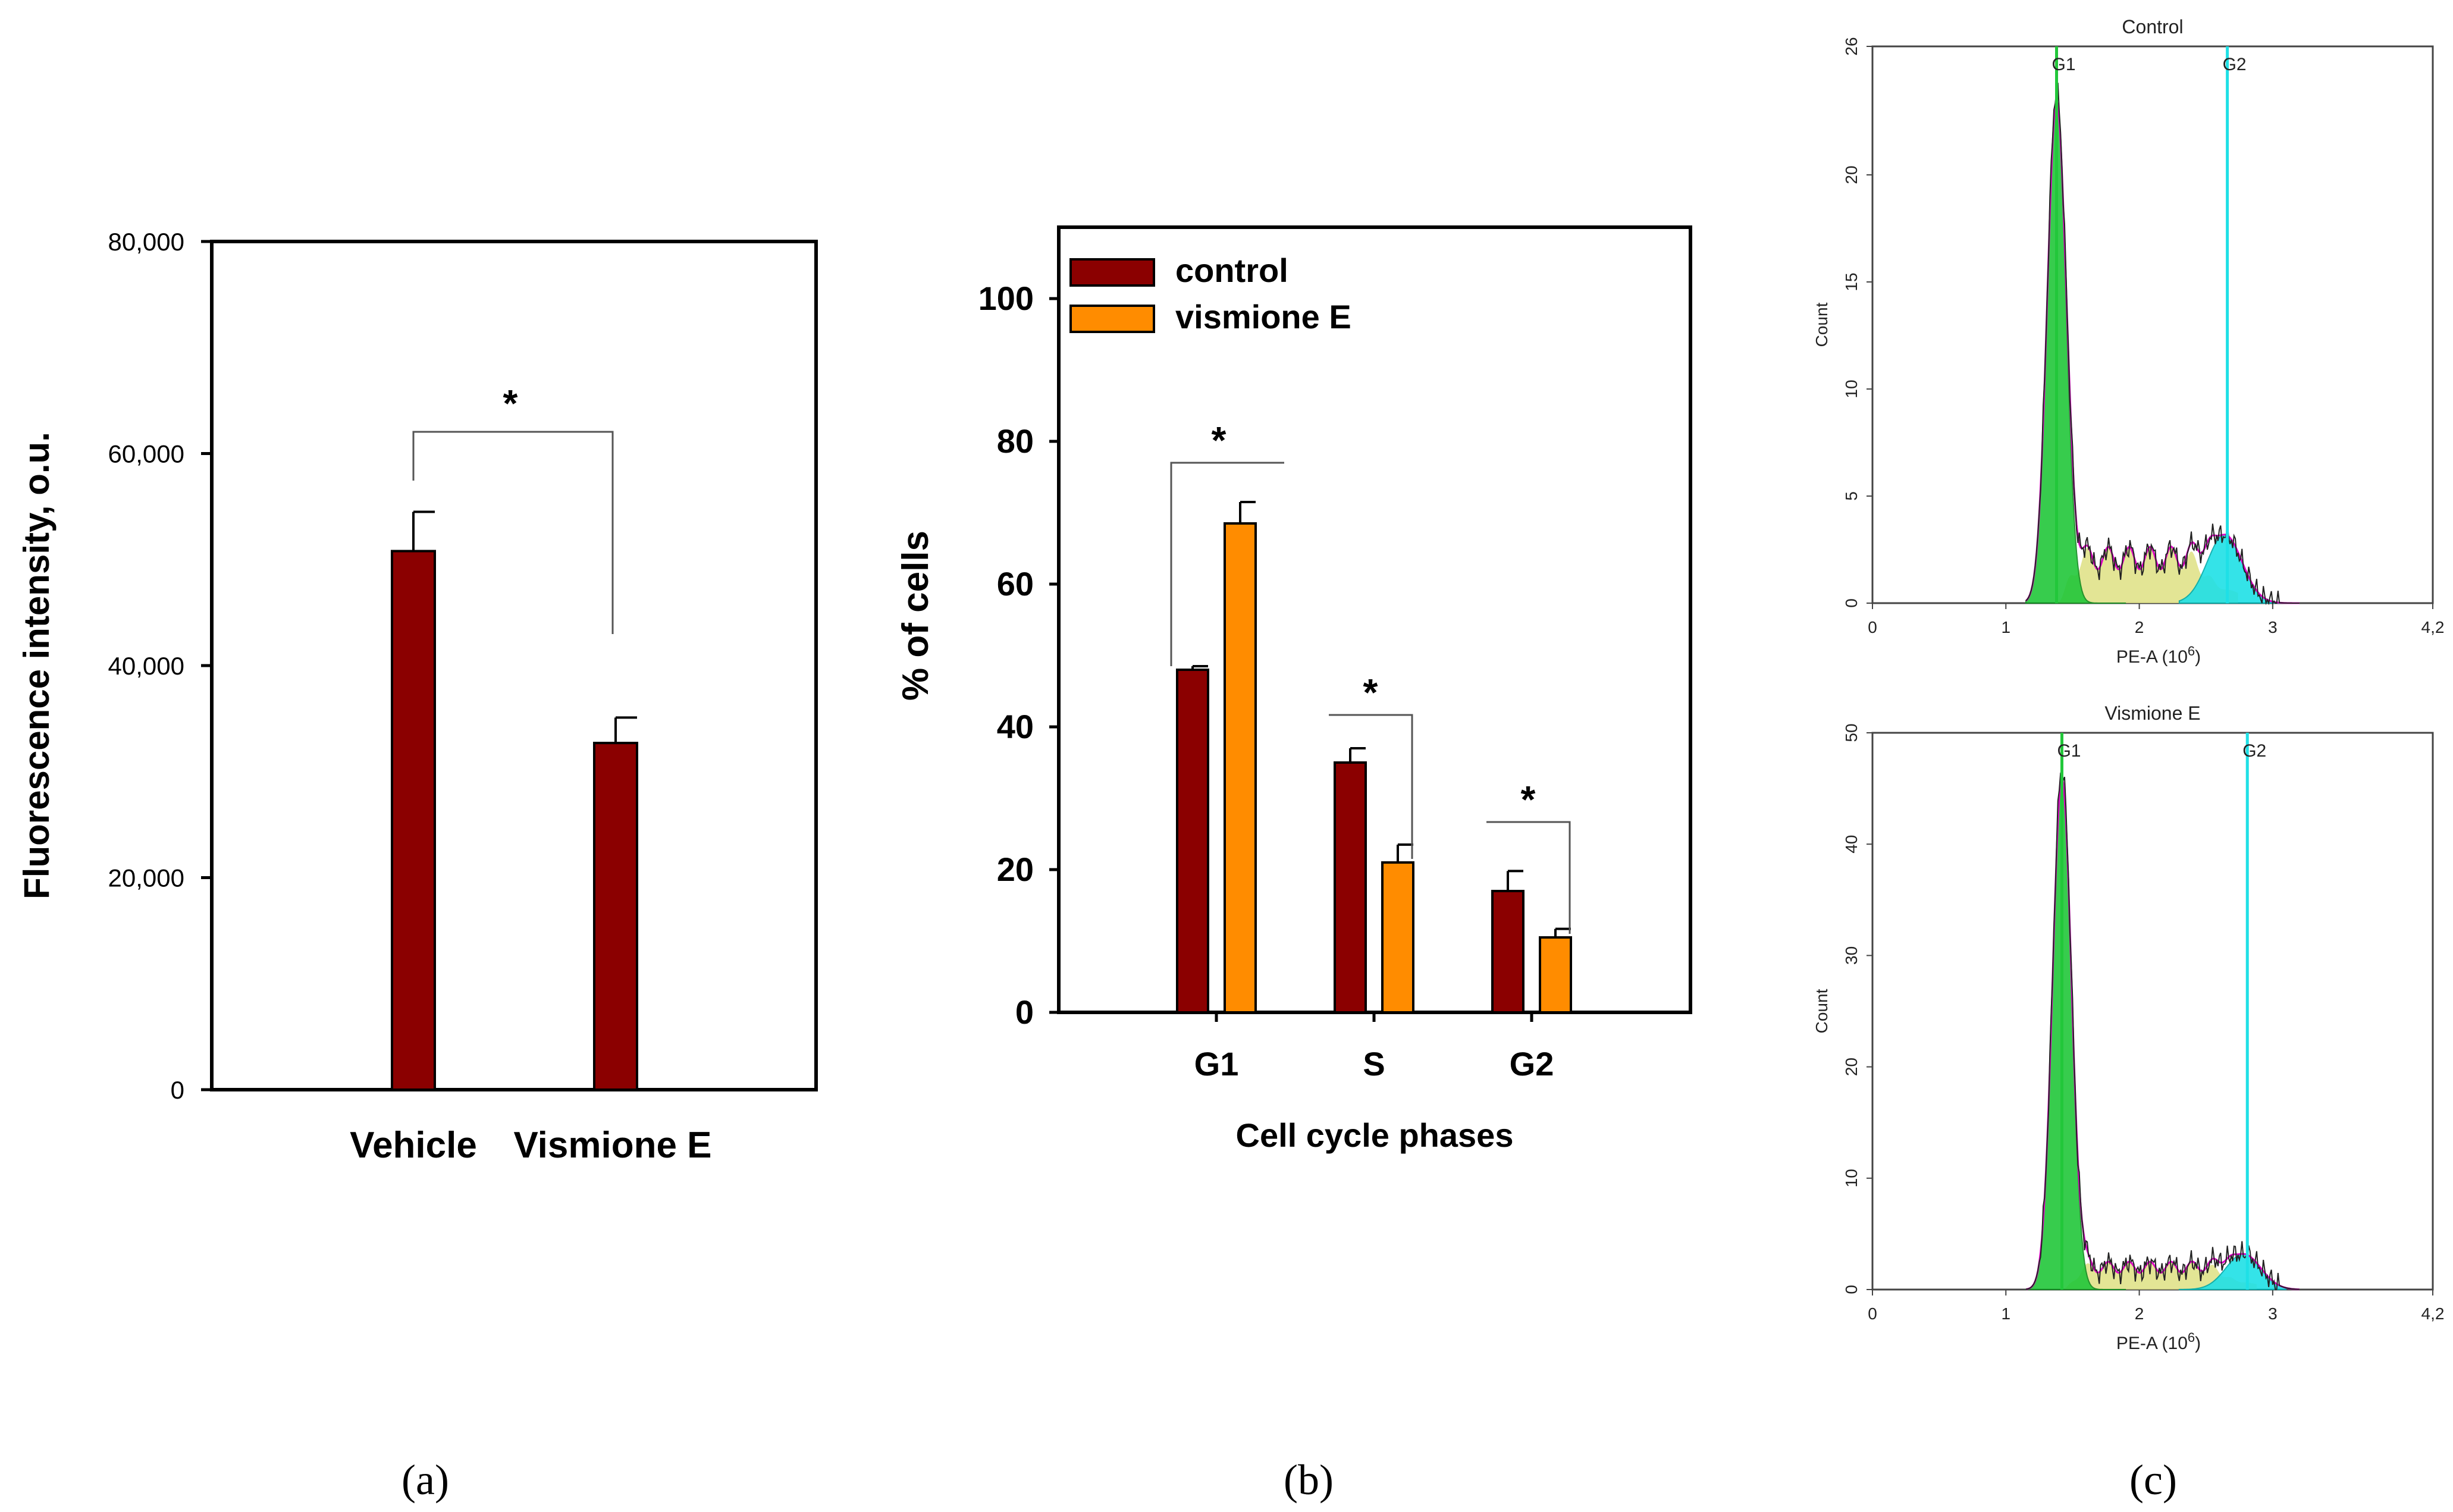 The width and height of the screenshot is (2453, 1512). What do you see at coordinates (1851, 496) in the screenshot?
I see `y-tick-label: 5` at bounding box center [1851, 496].